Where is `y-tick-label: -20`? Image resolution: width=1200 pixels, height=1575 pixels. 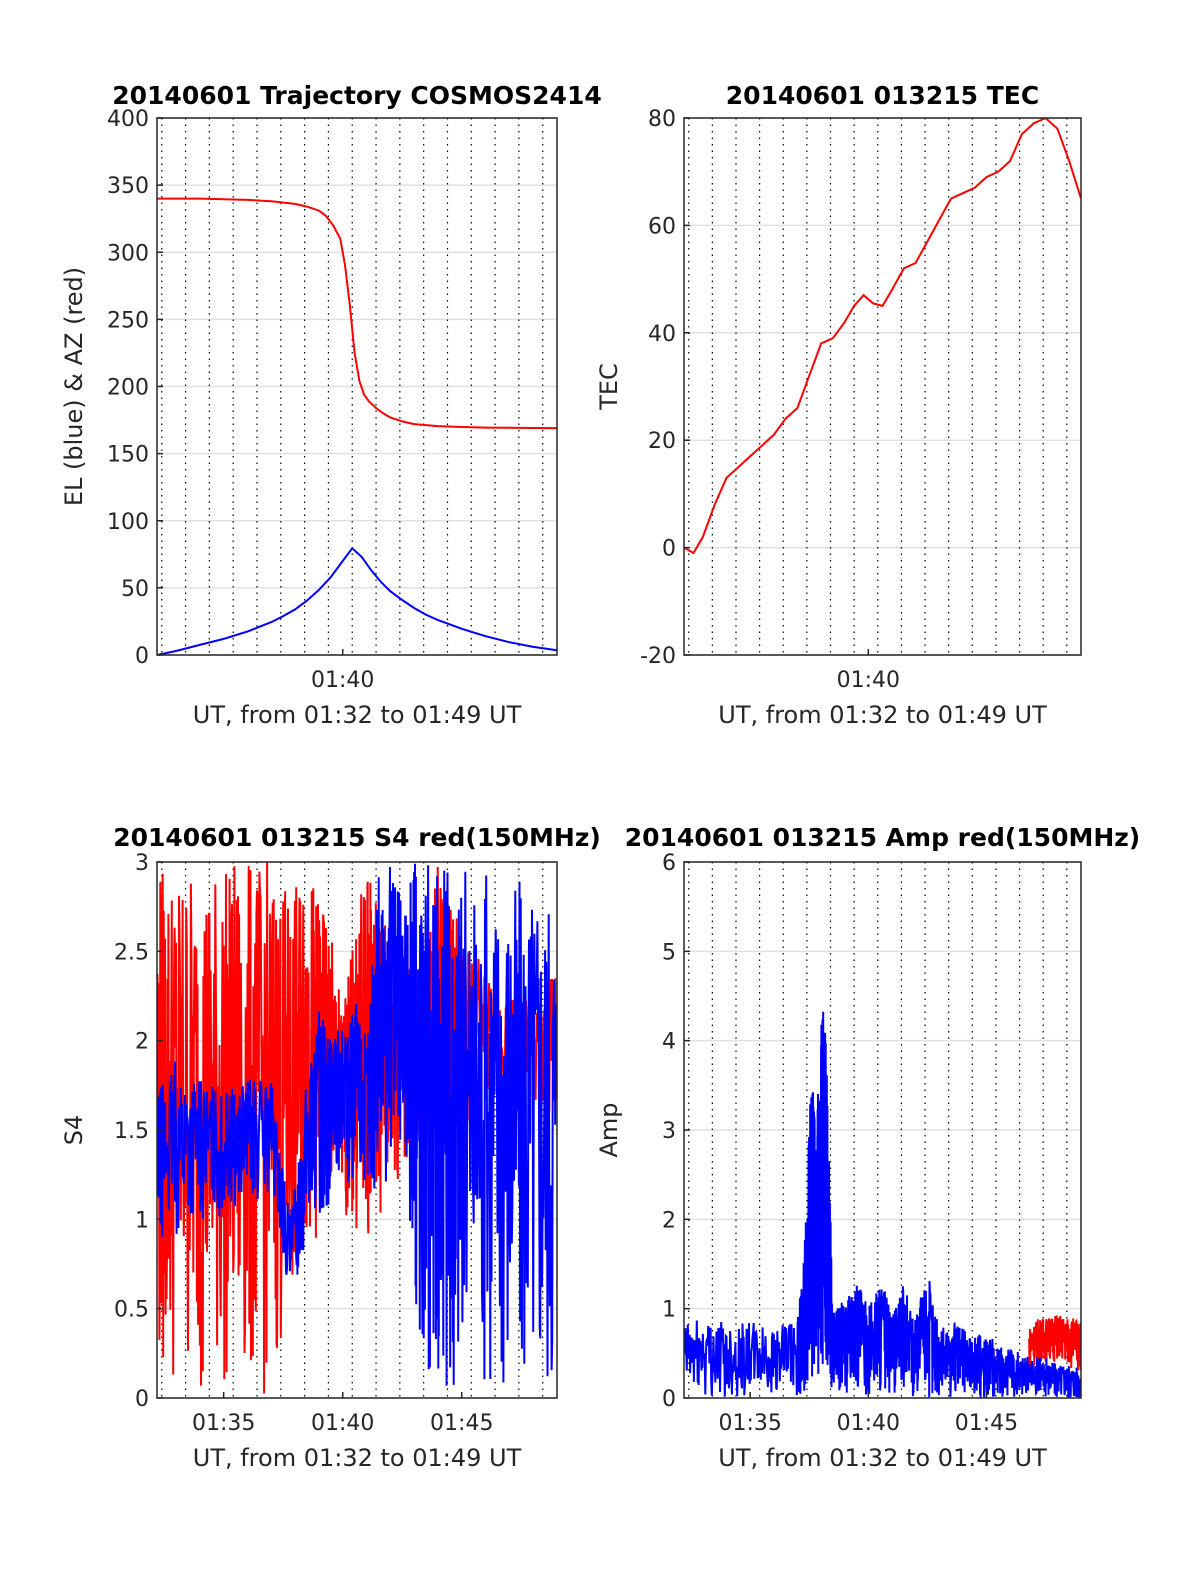 y-tick-label: -20 is located at coordinates (658, 656).